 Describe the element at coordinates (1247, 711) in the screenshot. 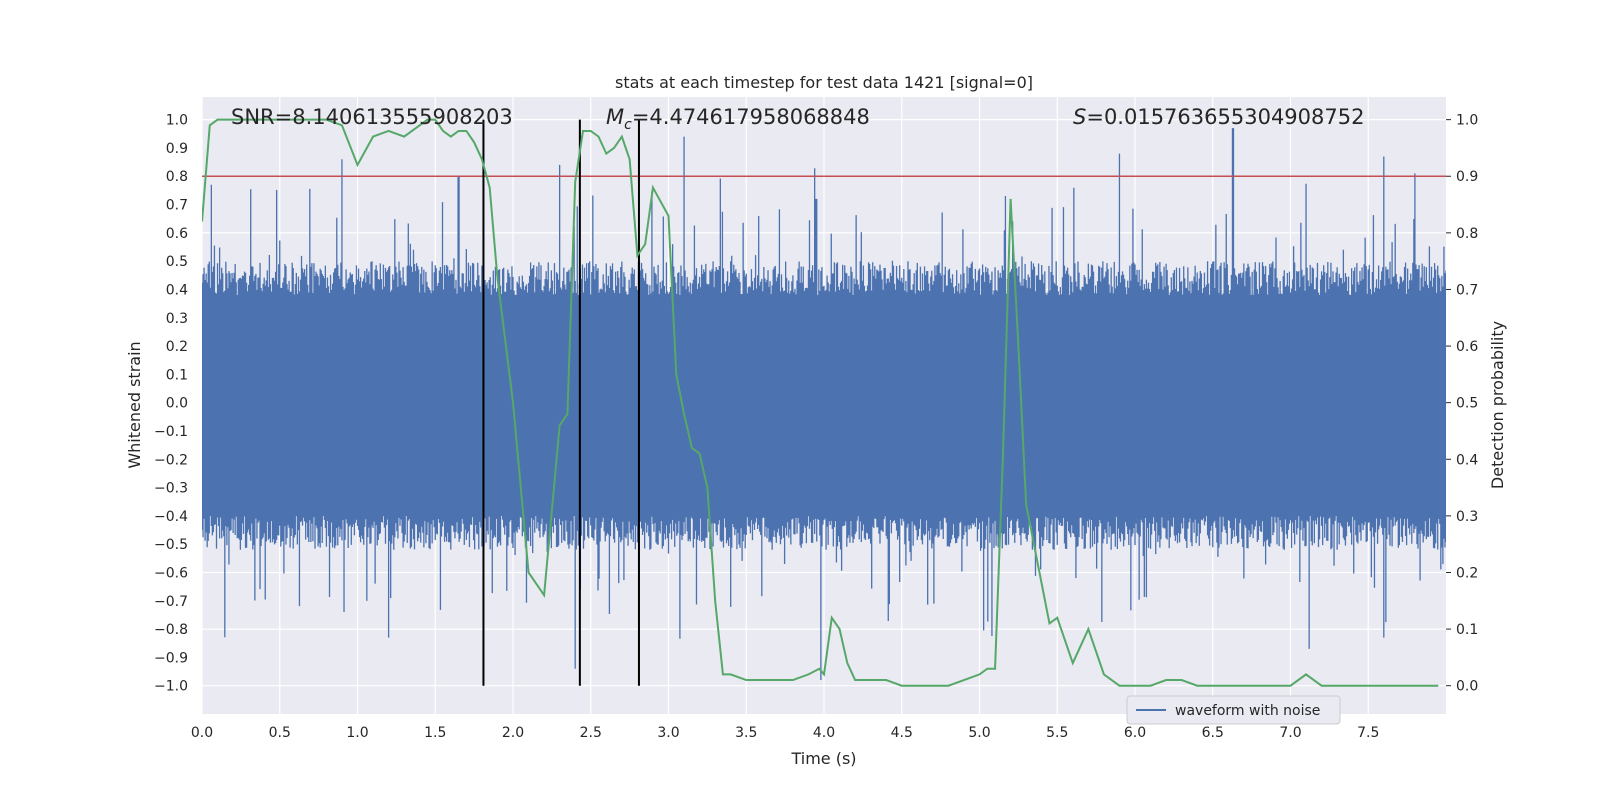

I see `legend-label-waveform: waveform with noise` at that location.